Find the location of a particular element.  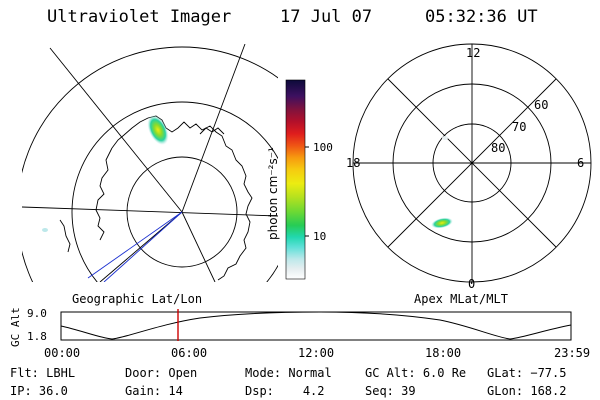

mlat-label-80: 80 is located at coordinates (498, 148).